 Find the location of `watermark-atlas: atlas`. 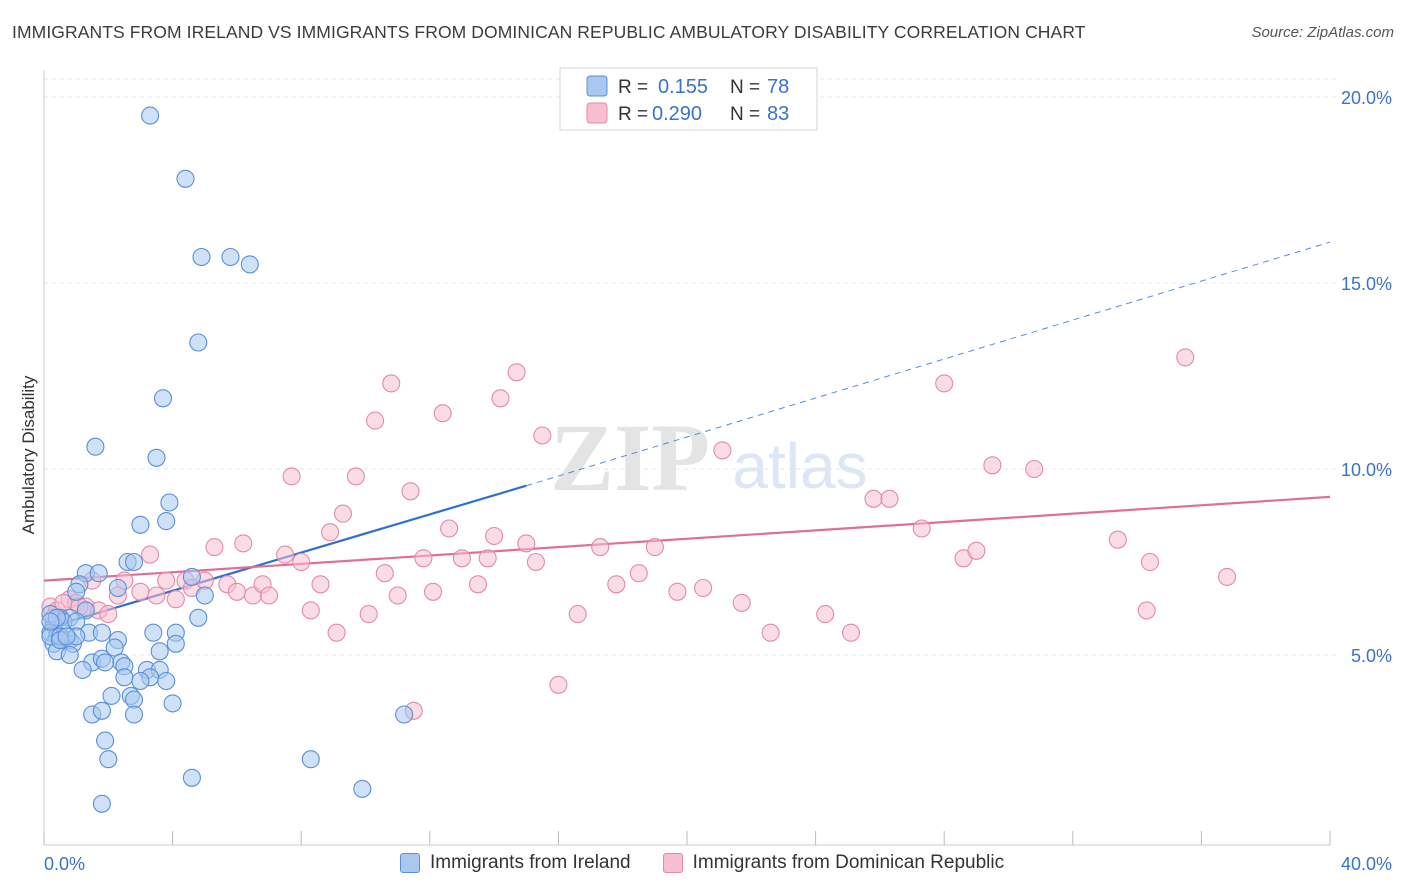

watermark-atlas: atlas is located at coordinates (799, 466).